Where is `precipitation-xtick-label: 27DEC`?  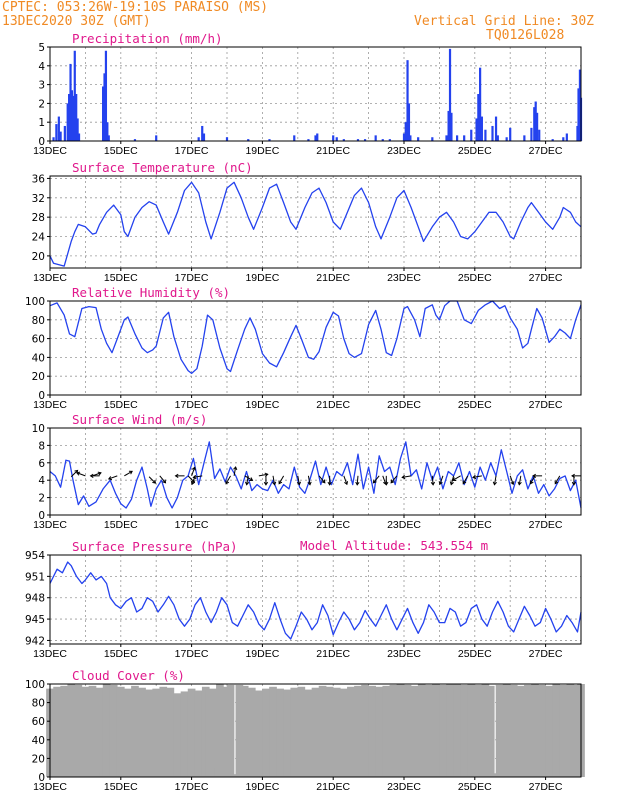
precipitation-xtick-label: 27DEC is located at coordinates (546, 151).